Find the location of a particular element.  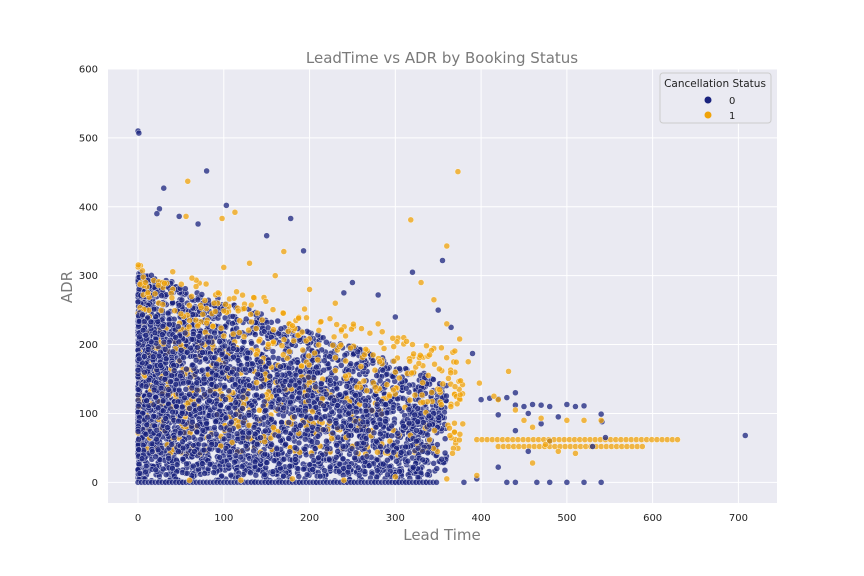

legend-label-1: 1 is located at coordinates (732, 116).